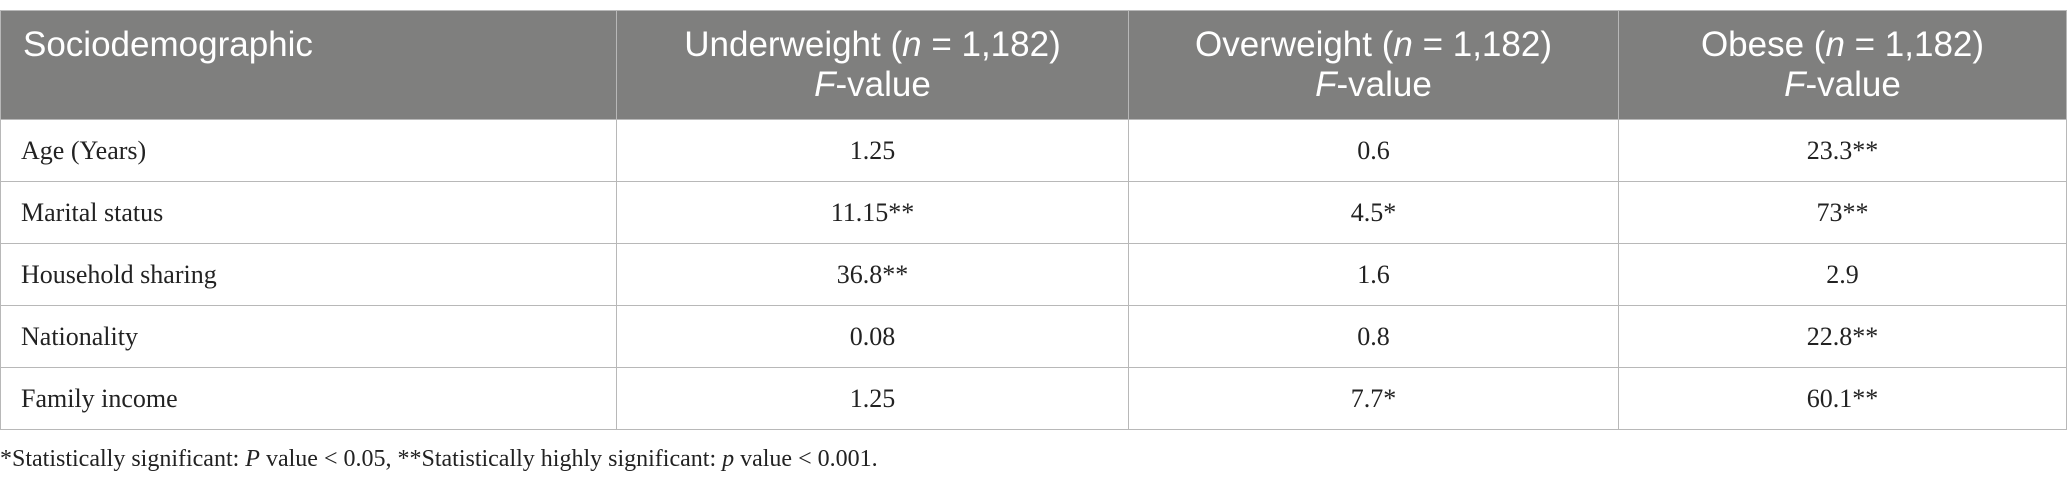  Describe the element at coordinates (1763, 44) in the screenshot. I see `text: Obese (` at that location.